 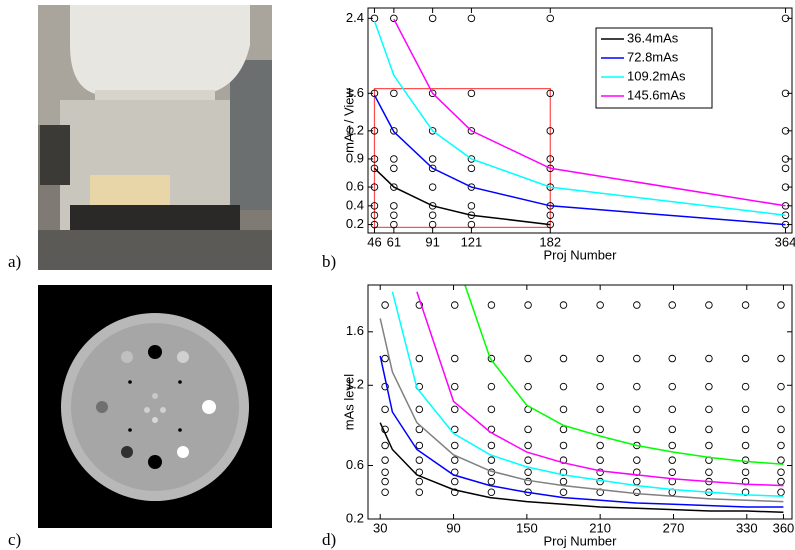 What do you see at coordinates (653, 37) in the screenshot?
I see `legend-label: 36.4mAs` at bounding box center [653, 37].